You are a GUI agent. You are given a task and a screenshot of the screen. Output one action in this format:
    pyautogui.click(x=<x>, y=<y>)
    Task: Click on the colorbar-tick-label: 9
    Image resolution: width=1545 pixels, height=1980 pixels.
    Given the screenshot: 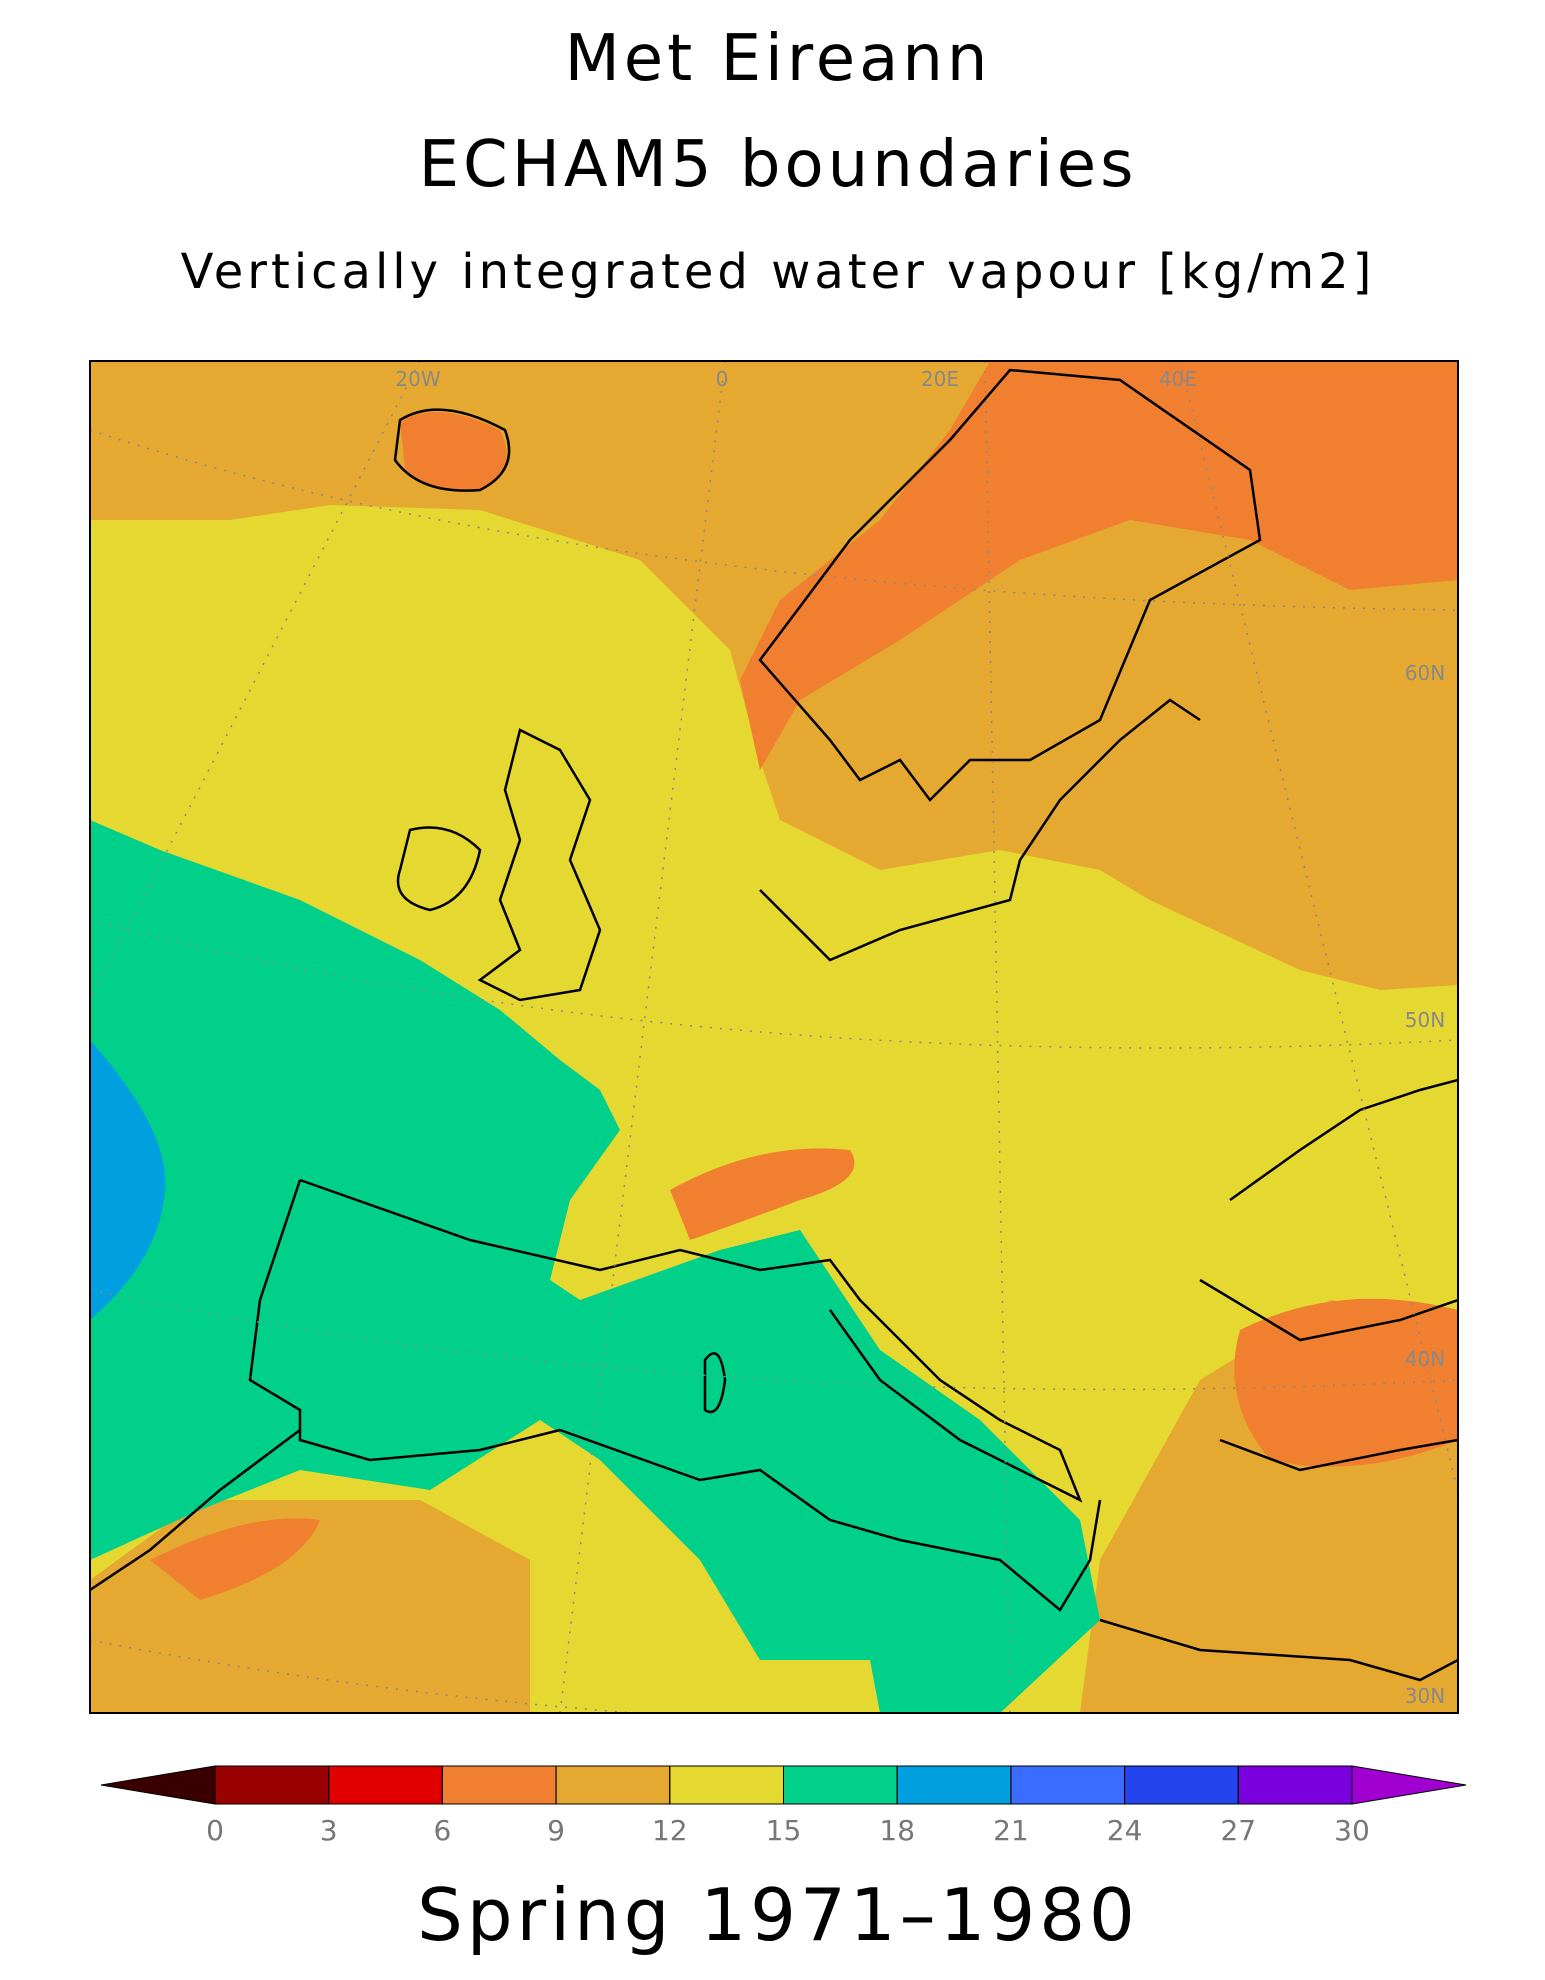 What is the action you would take?
    pyautogui.click(x=556, y=1830)
    